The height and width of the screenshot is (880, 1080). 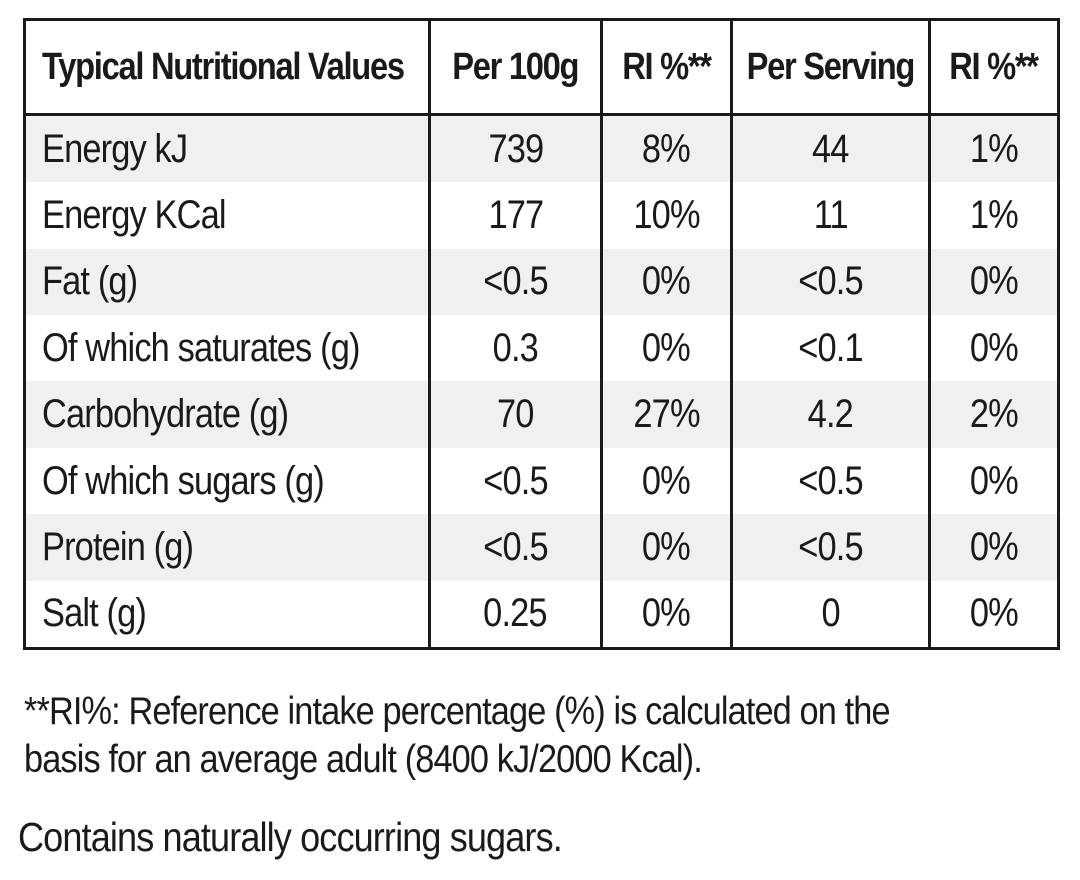 I want to click on header-per-serving: Per Serving, so click(x=830, y=67).